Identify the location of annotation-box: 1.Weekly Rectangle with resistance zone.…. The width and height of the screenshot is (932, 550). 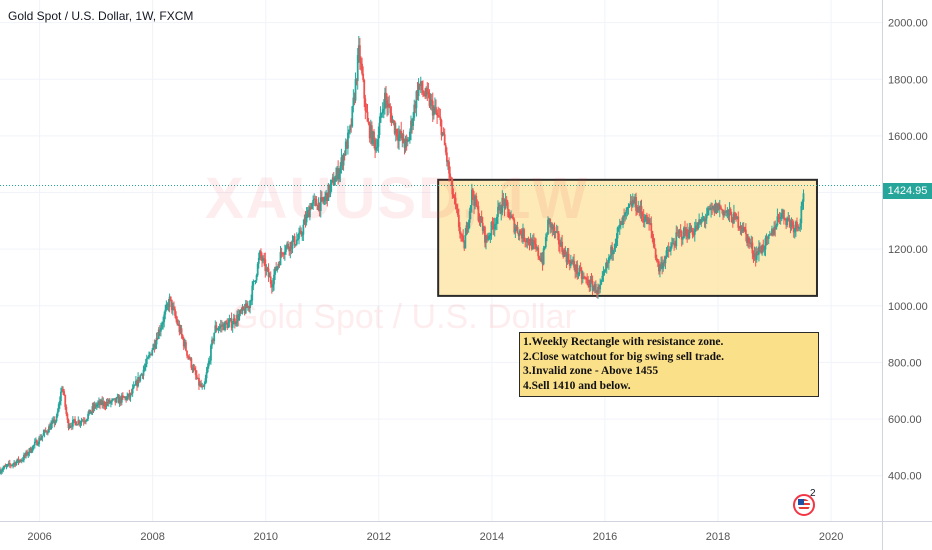
(669, 364).